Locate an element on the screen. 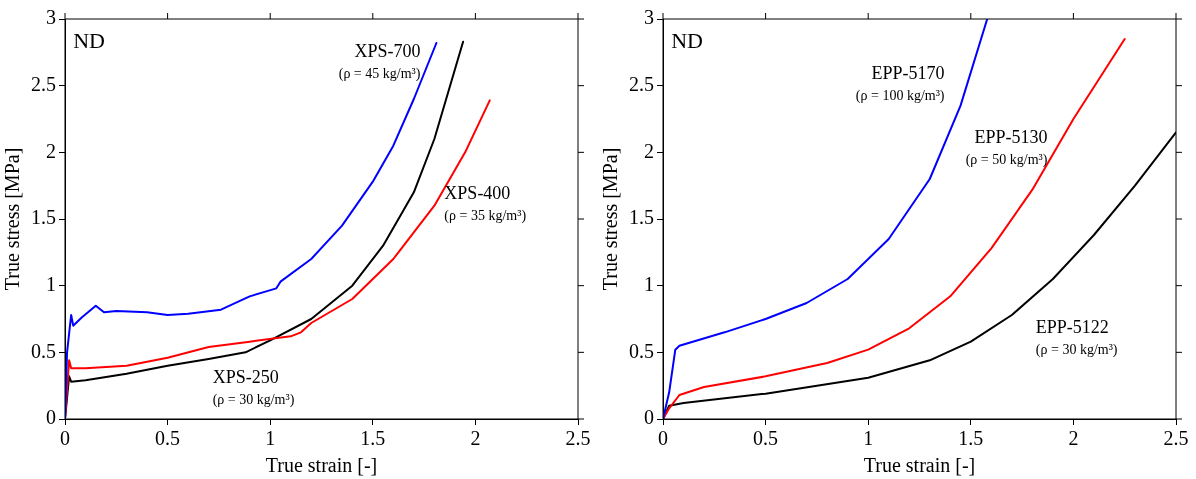  series-label: XPS-250 is located at coordinates (245, 376).